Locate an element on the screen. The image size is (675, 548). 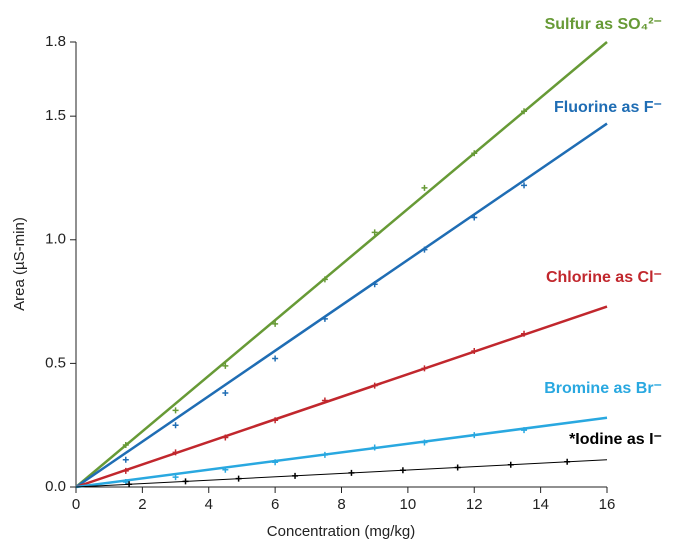
legend-label: Sulfur as SO₄²⁻ is located at coordinates (603, 24).